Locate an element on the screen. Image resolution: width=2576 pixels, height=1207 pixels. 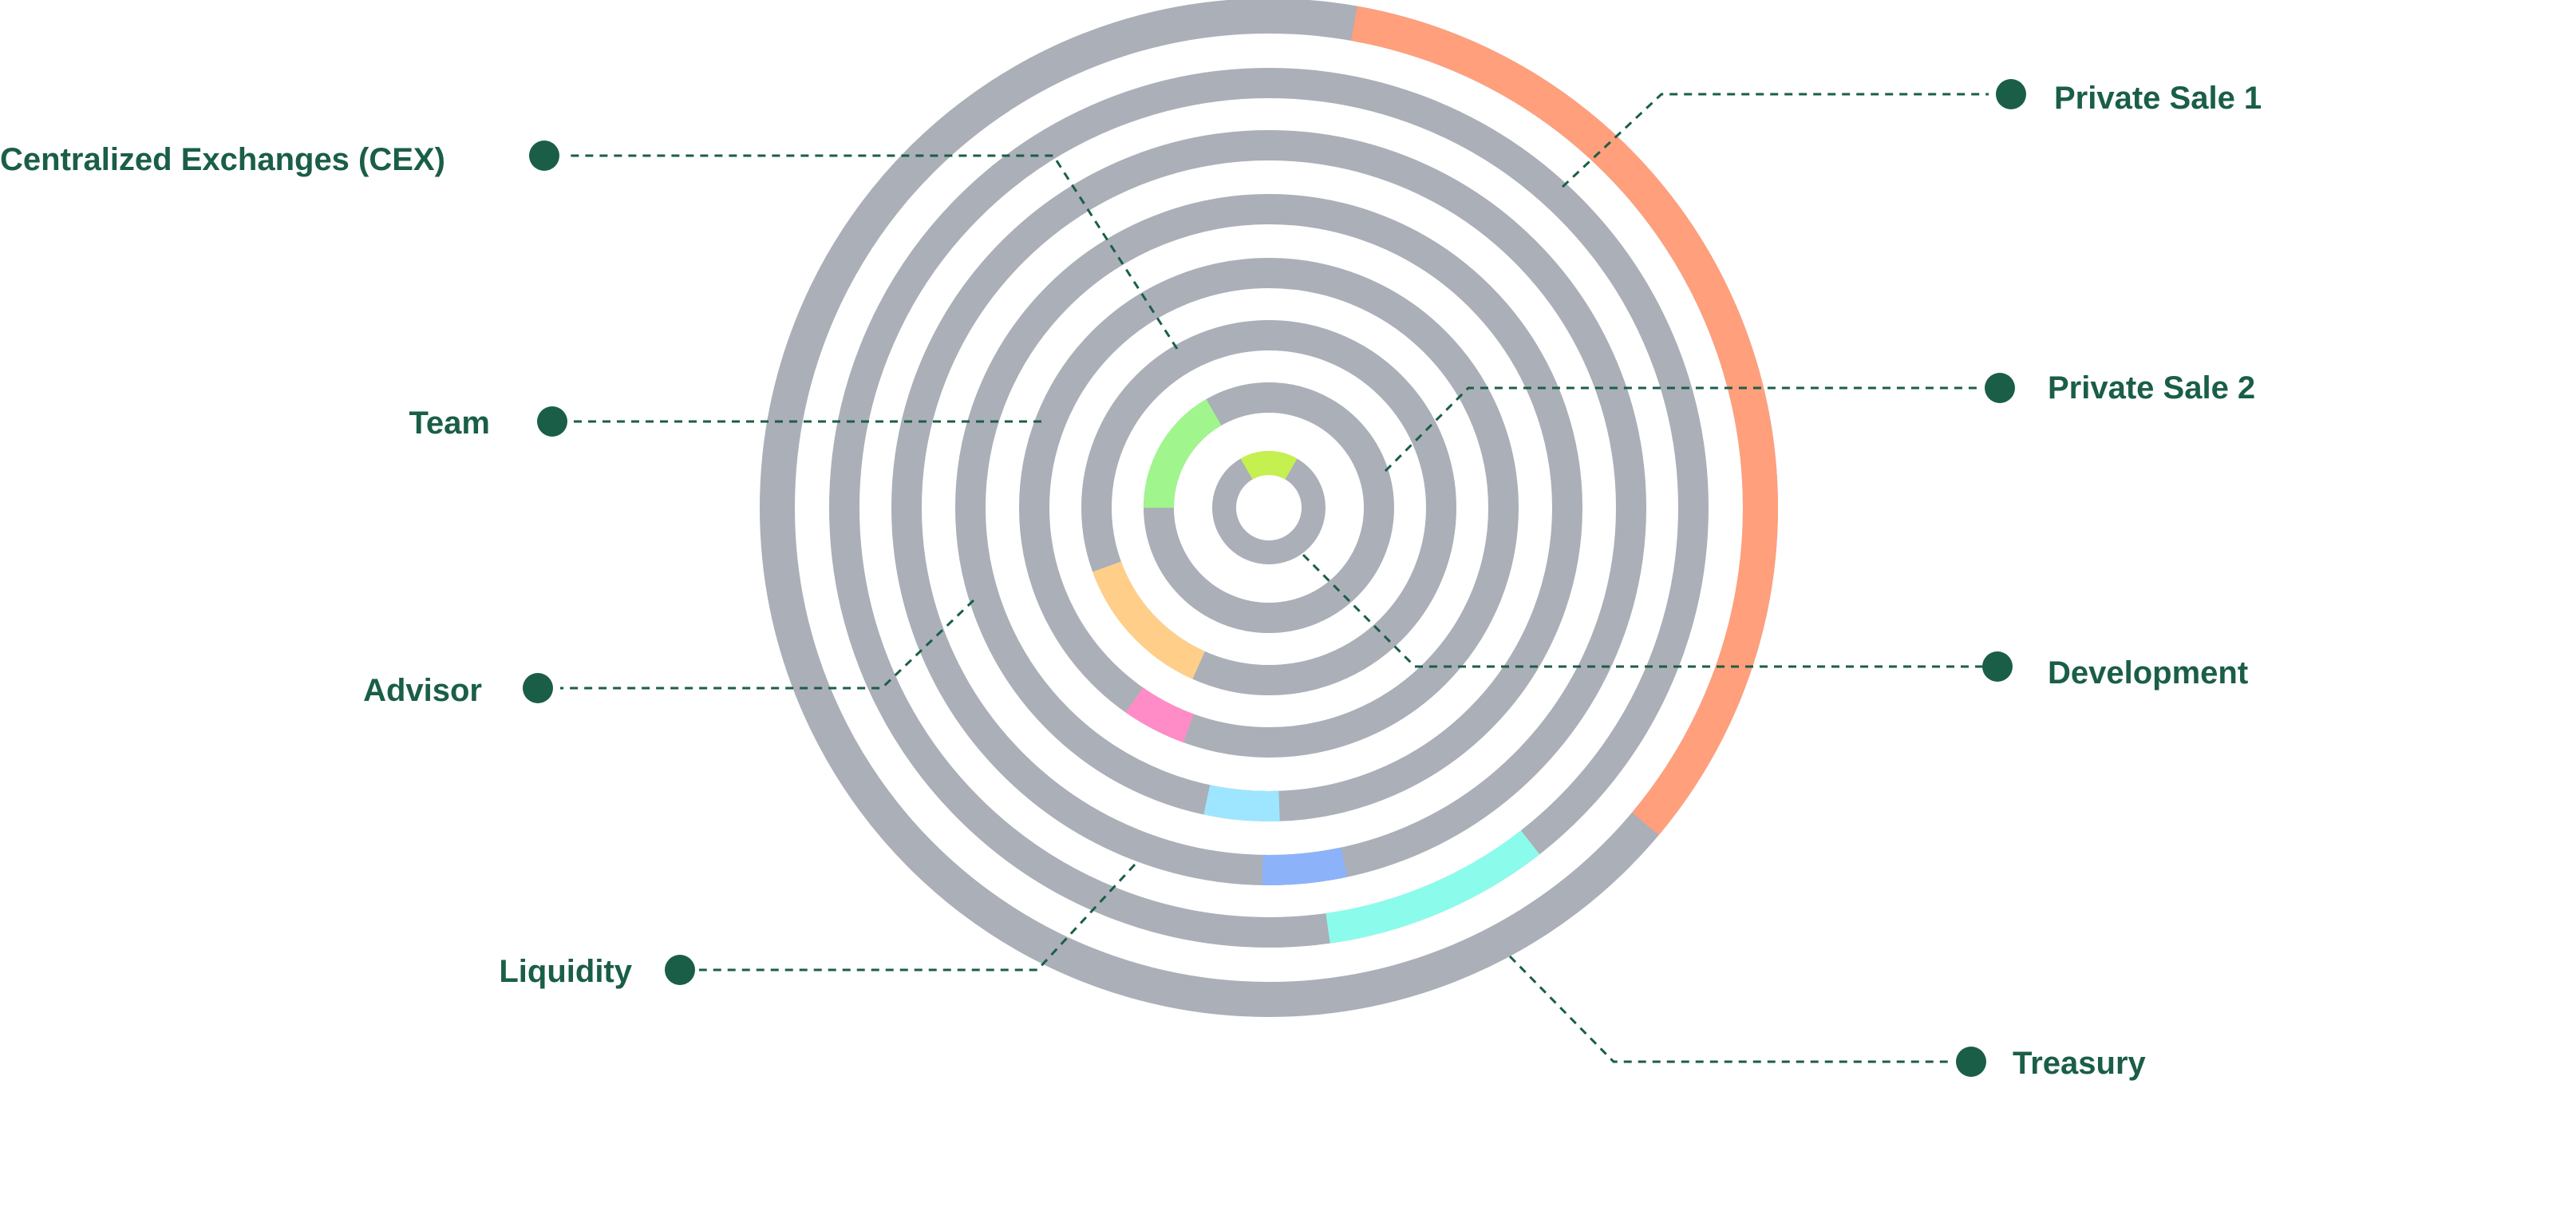
legend-dot-treasury is located at coordinates (1971, 1062).